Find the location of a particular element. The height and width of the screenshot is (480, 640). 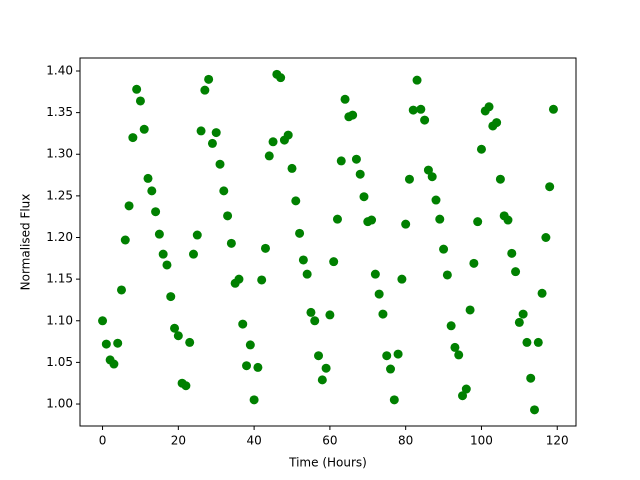

y-tick-label: 1.15 is located at coordinates (59, 279).